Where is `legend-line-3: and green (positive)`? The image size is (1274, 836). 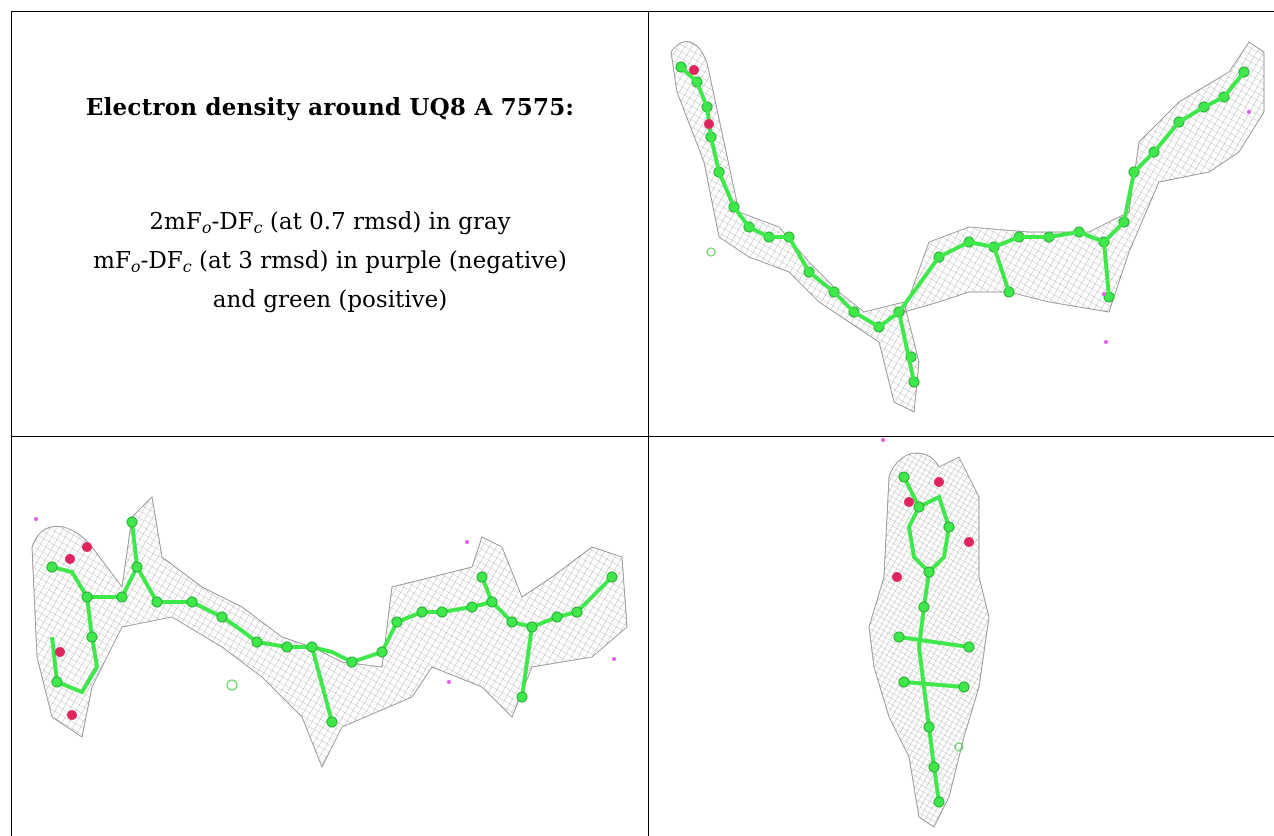
legend-line-3: and green (positive) is located at coordinates (330, 300).